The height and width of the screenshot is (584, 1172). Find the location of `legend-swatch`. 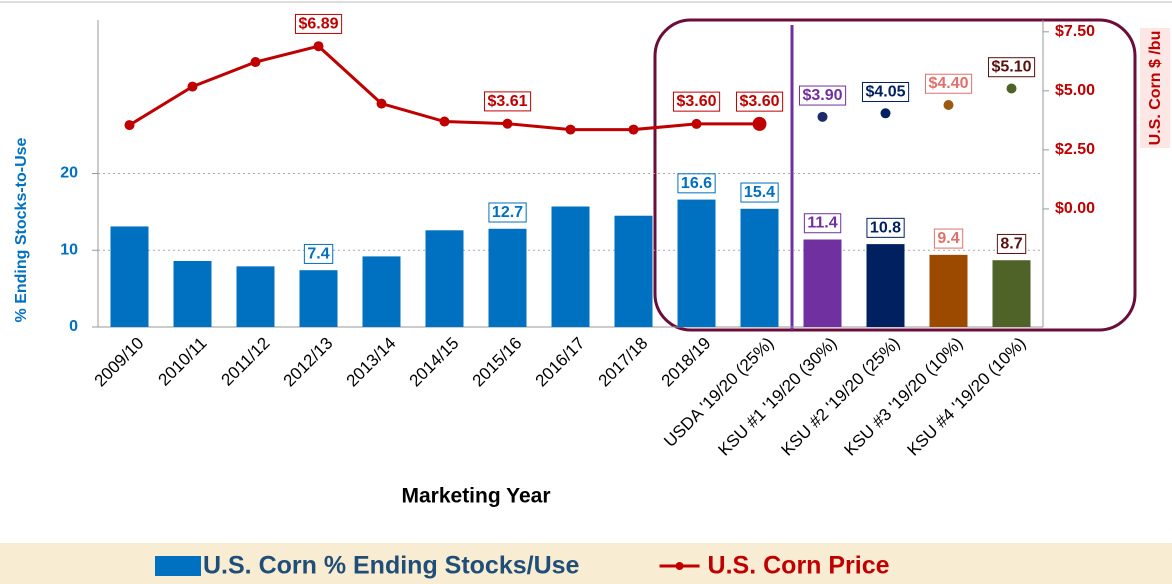

legend-swatch is located at coordinates (178, 566).